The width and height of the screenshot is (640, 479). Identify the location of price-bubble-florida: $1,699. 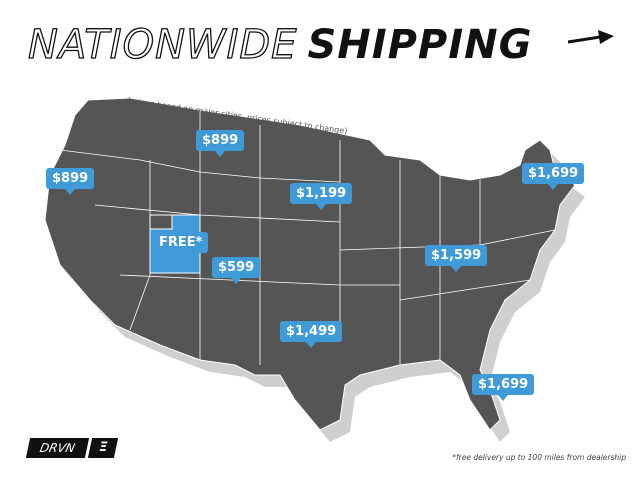
(503, 387).